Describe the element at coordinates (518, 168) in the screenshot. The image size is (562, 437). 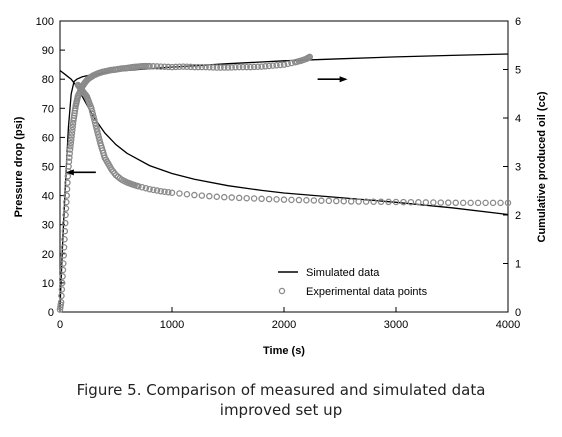
I see `right-y-tick-label: 3` at that location.